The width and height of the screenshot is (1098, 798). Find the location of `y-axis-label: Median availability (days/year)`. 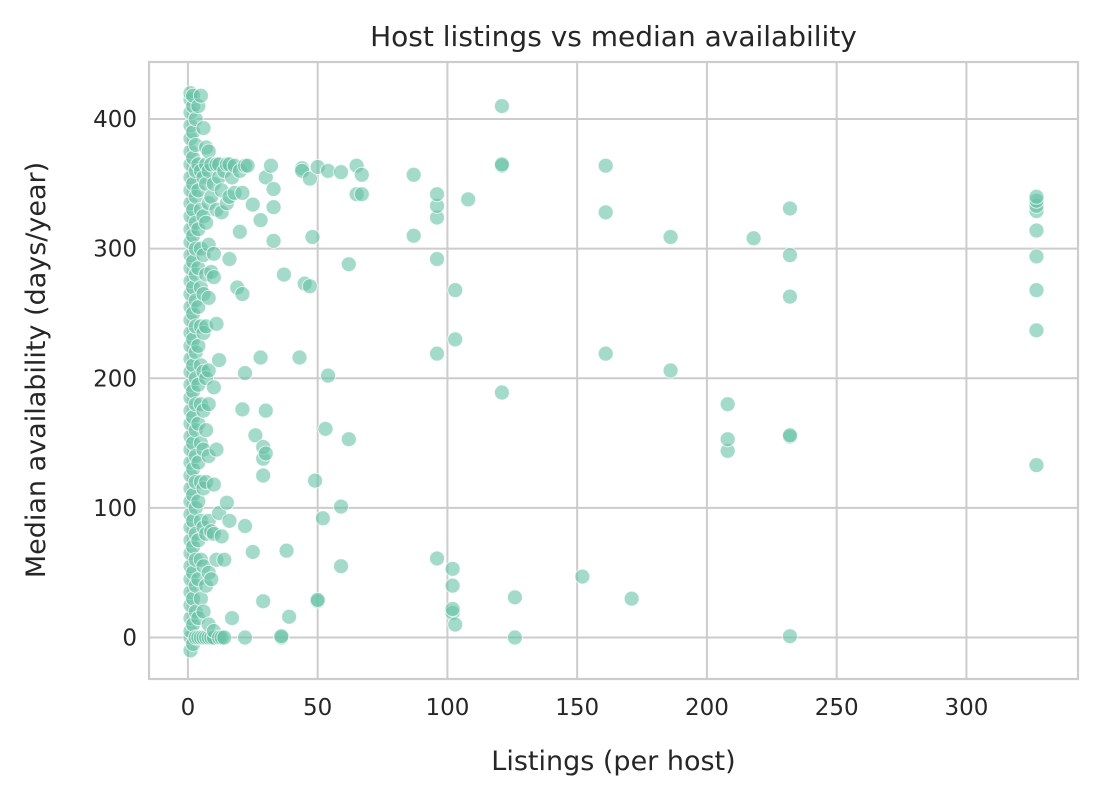

y-axis-label: Median availability (days/year) is located at coordinates (36, 370).